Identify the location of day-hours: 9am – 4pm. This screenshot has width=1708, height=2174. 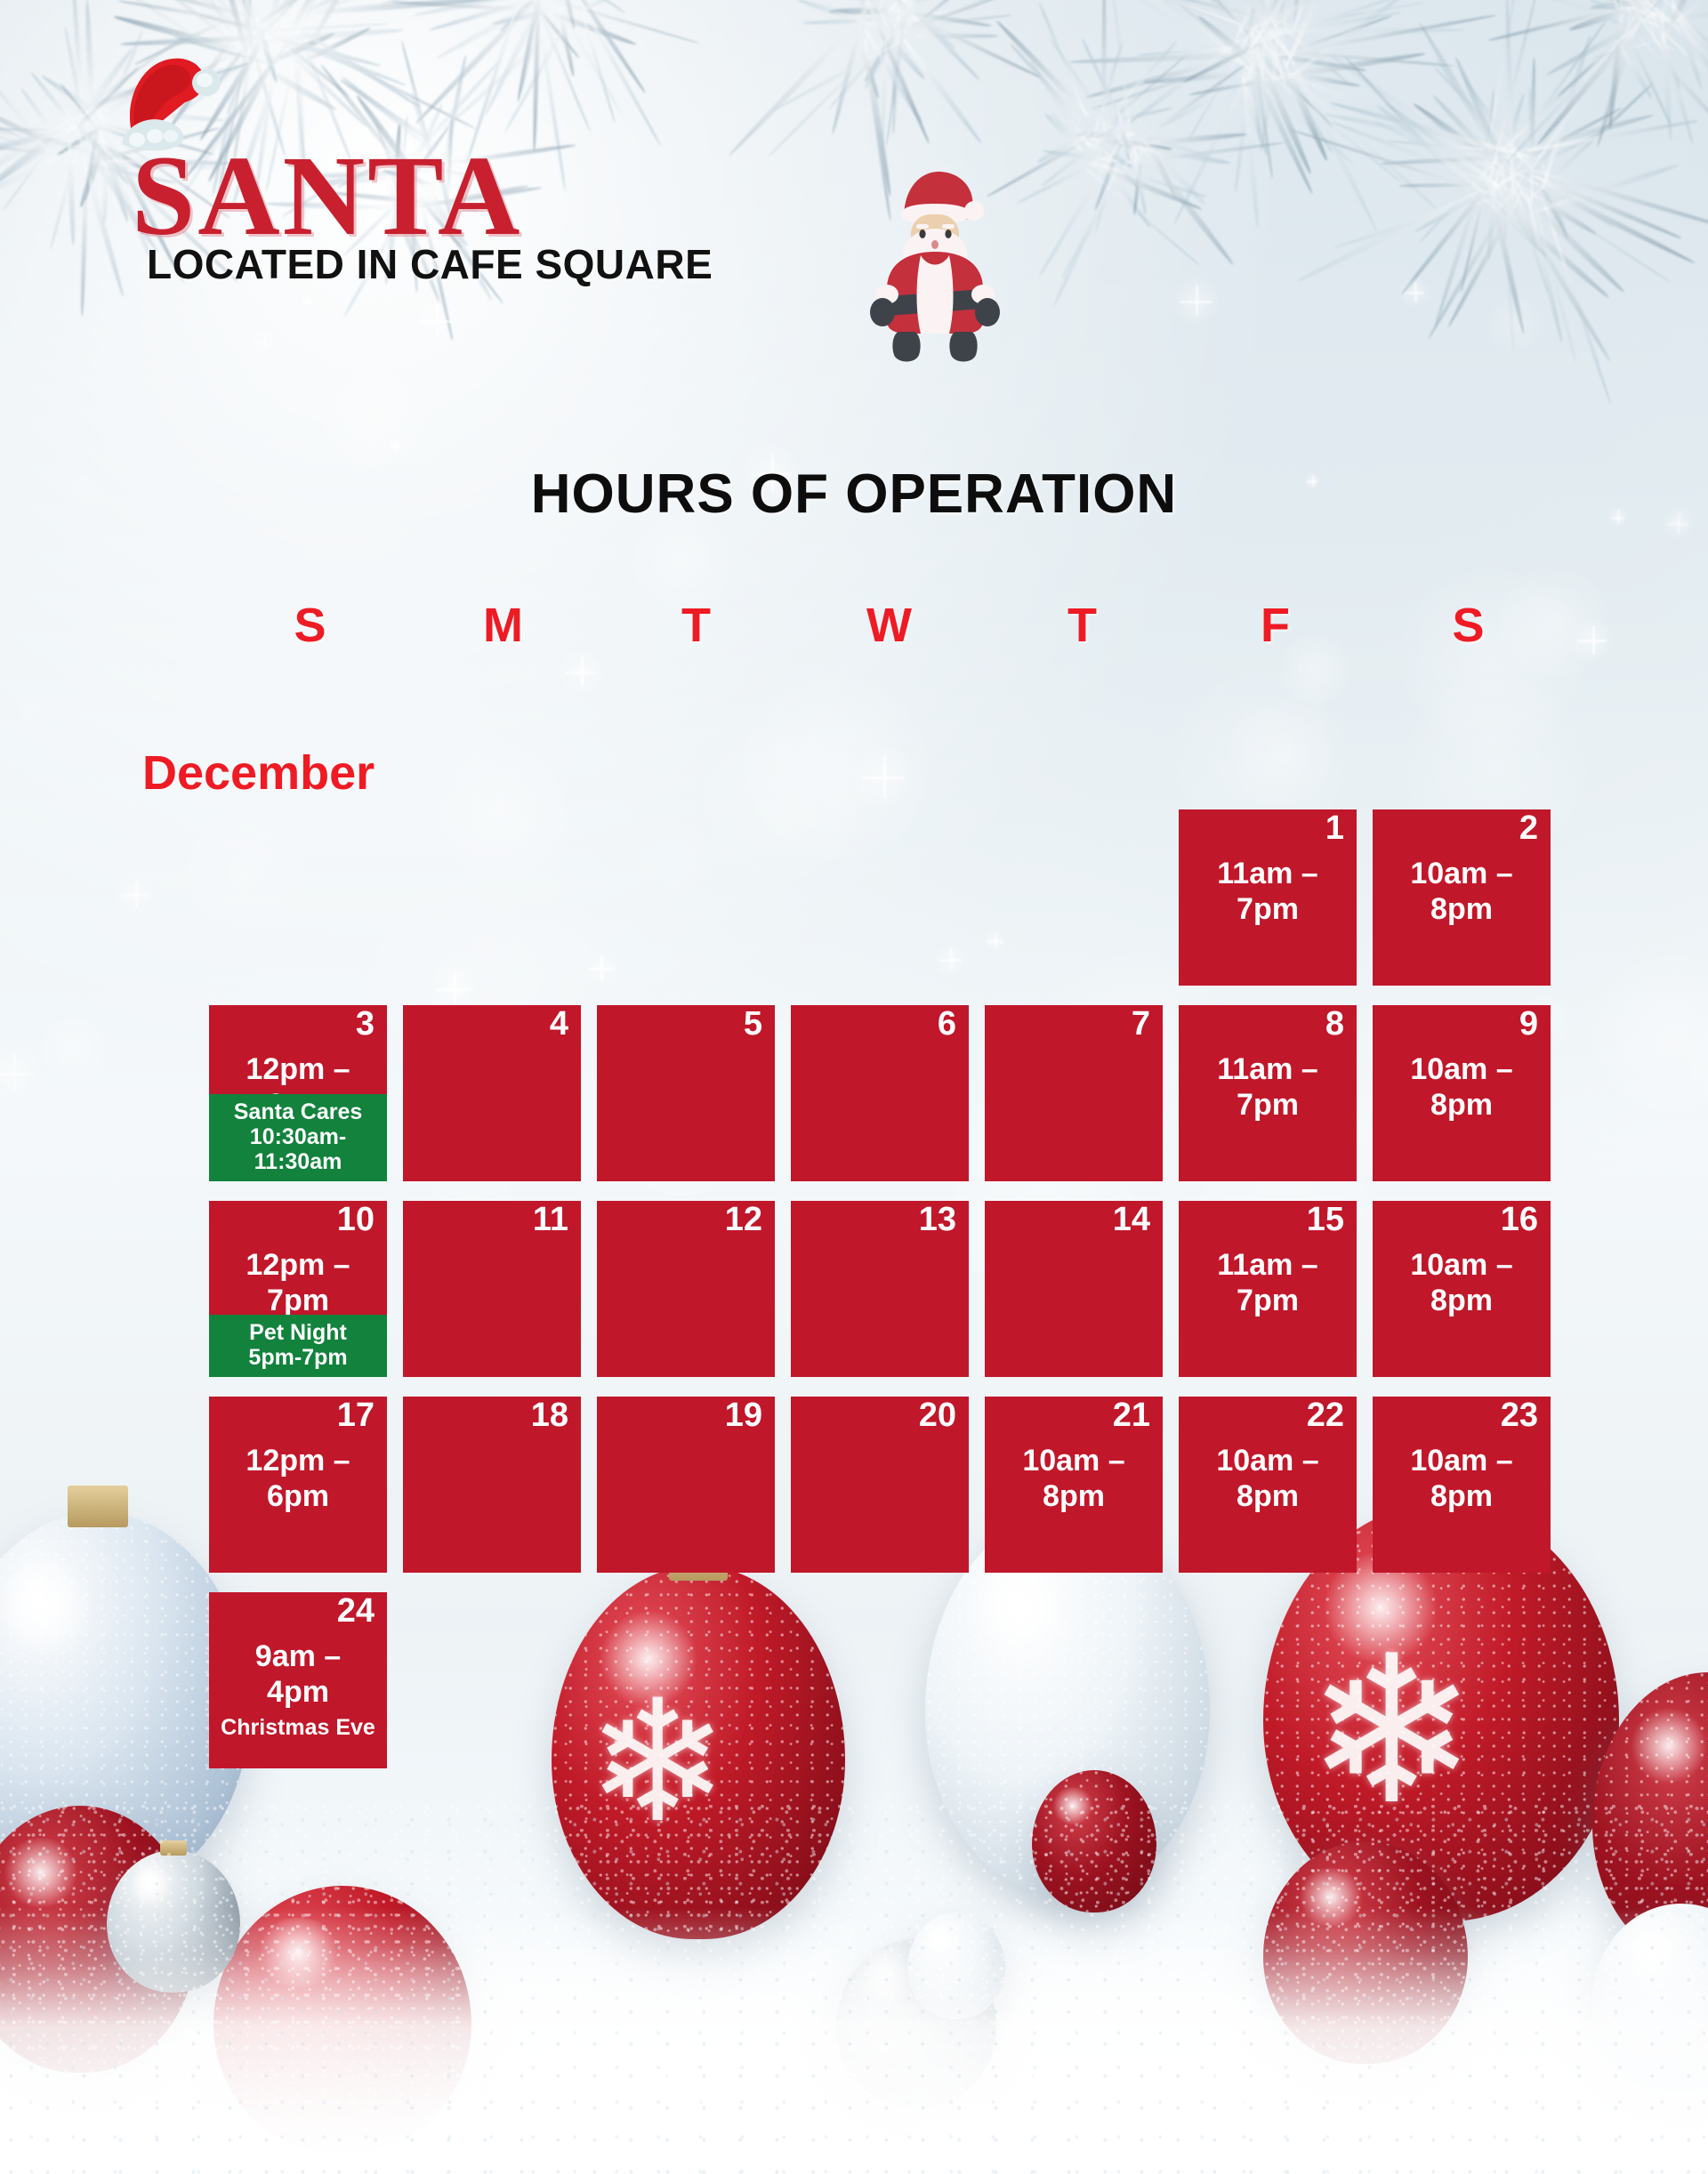
(298, 1674).